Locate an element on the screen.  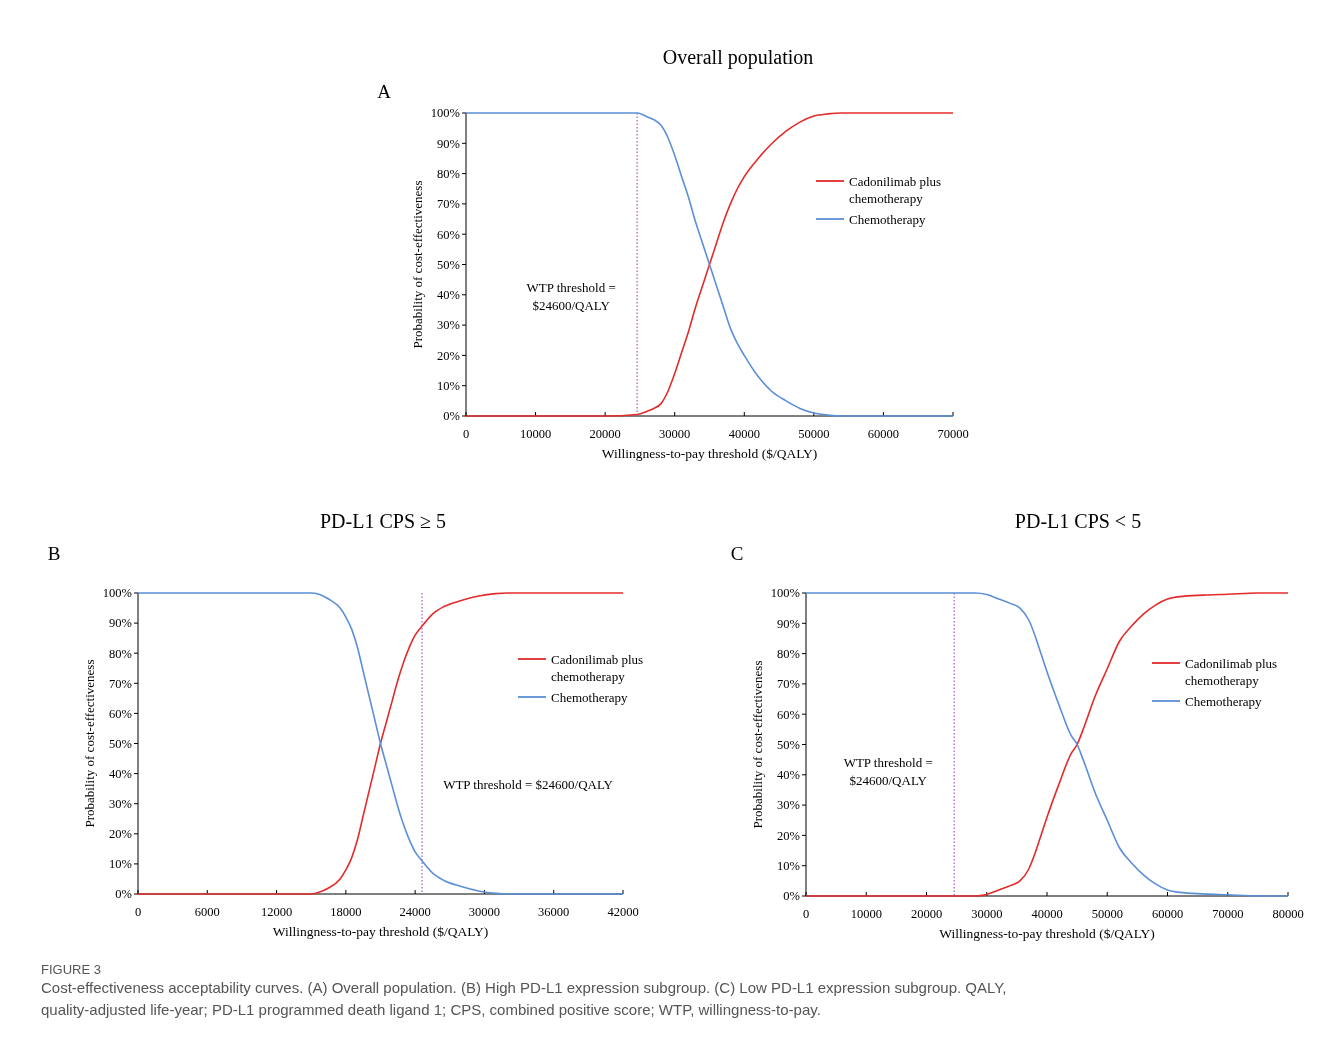
x-tick-label: 24000 is located at coordinates (415, 912).